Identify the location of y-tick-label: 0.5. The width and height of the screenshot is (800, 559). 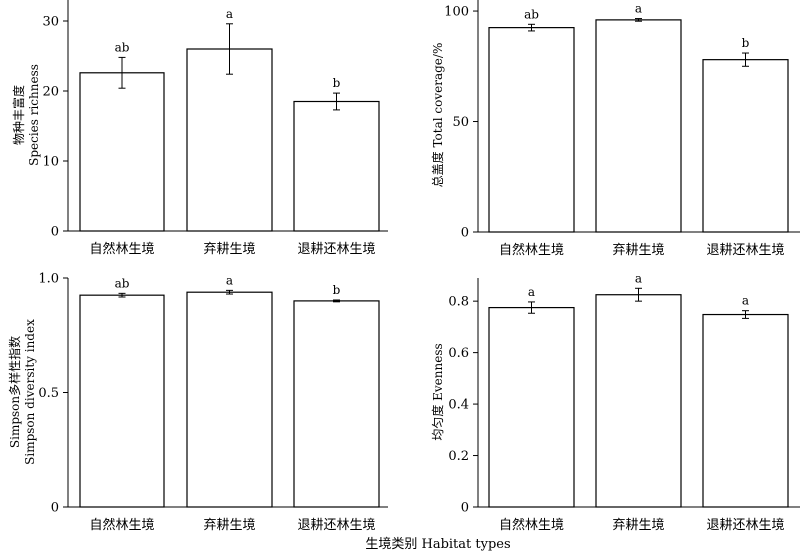
(48, 393).